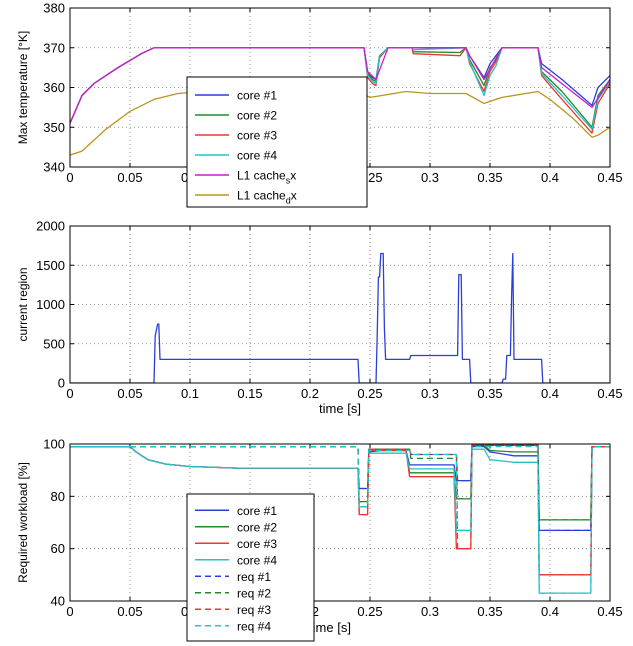 Image resolution: width=633 pixels, height=646 pixels. What do you see at coordinates (23, 88) in the screenshot?
I see `y-axis-label: Max temperature [°K]` at bounding box center [23, 88].